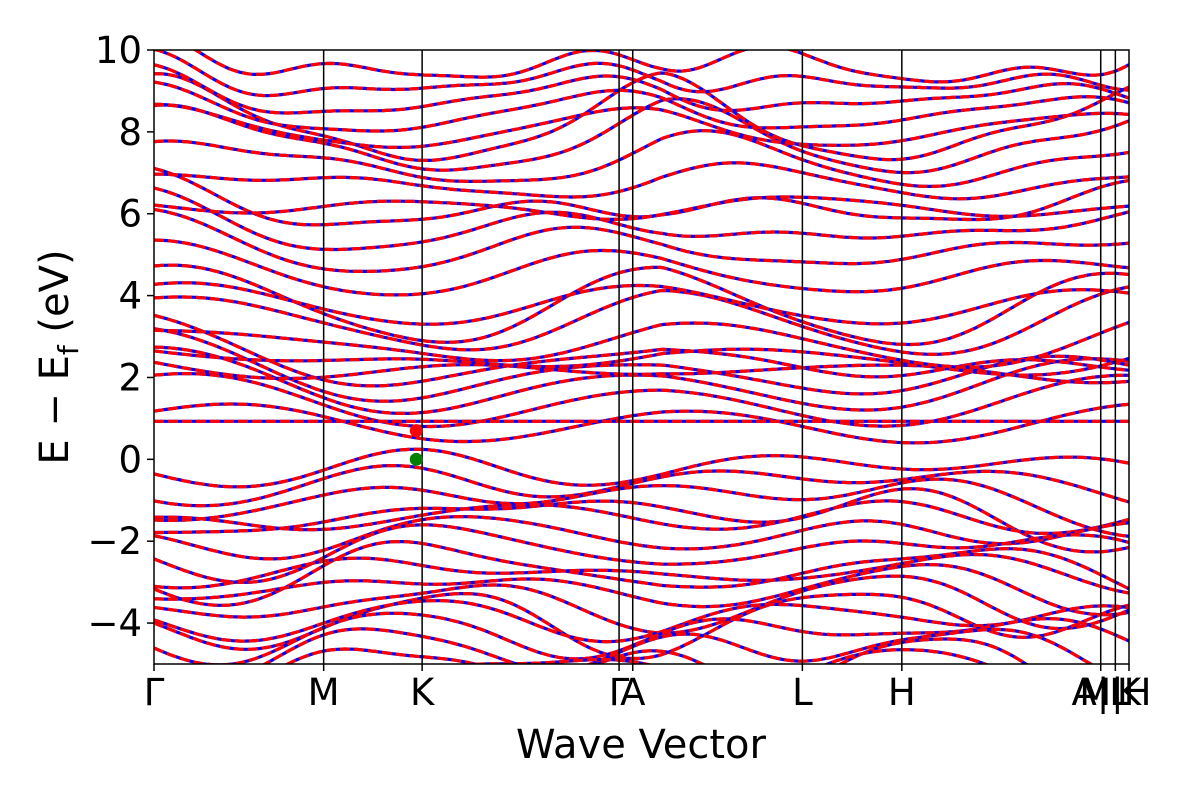 The image size is (1200, 800). Describe the element at coordinates (416, 459) in the screenshot. I see `vbm-marker` at that location.